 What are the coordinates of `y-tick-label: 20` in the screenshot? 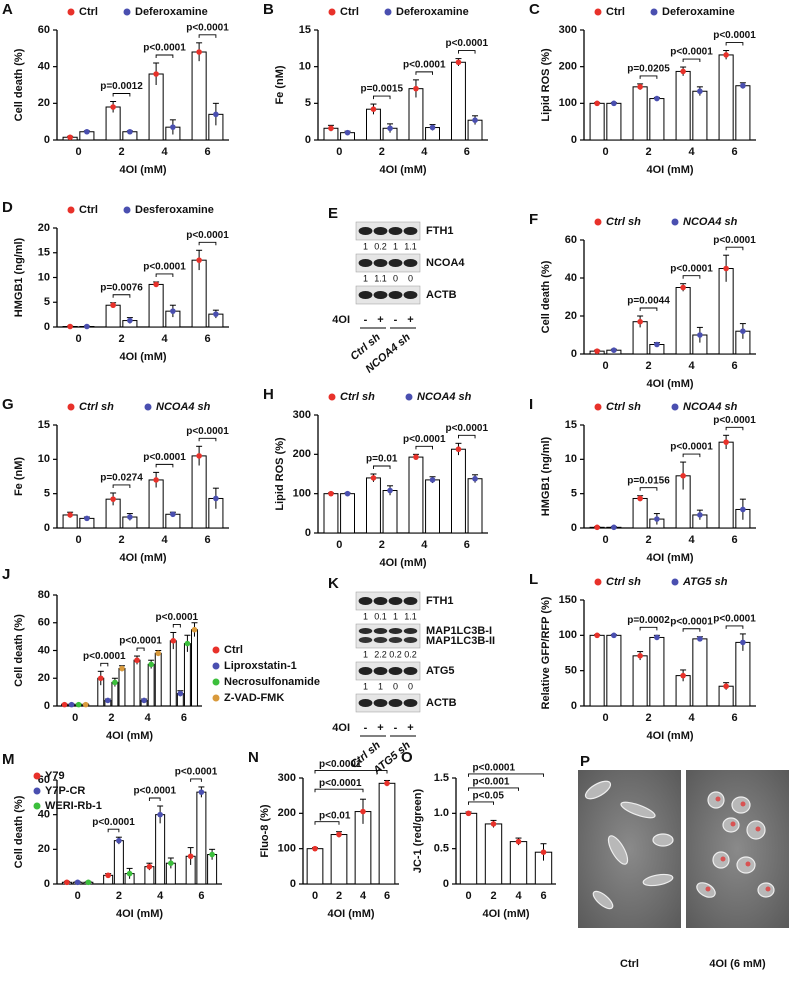 It's located at (44, 678).